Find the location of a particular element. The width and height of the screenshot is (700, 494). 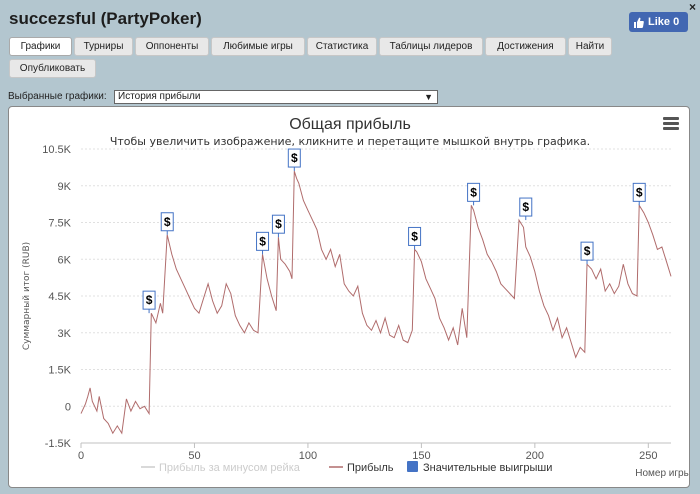

y-tick-label: 10.5K is located at coordinates (56, 150).